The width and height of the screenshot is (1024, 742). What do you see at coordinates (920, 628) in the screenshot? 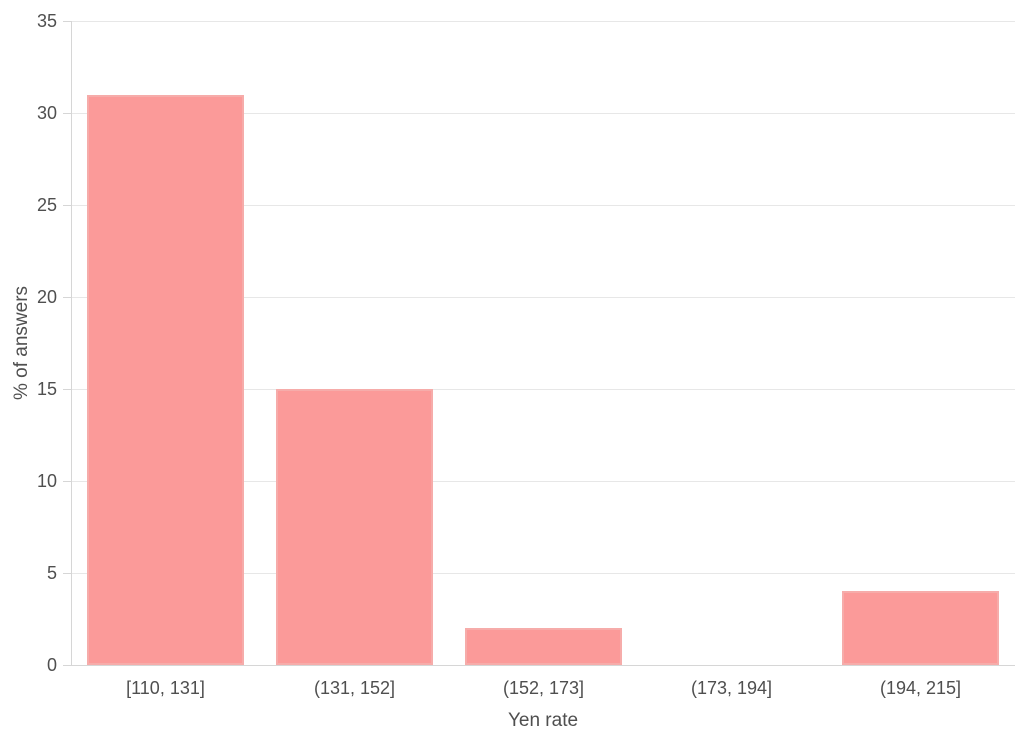
I see `bar-(194, 215]` at bounding box center [920, 628].